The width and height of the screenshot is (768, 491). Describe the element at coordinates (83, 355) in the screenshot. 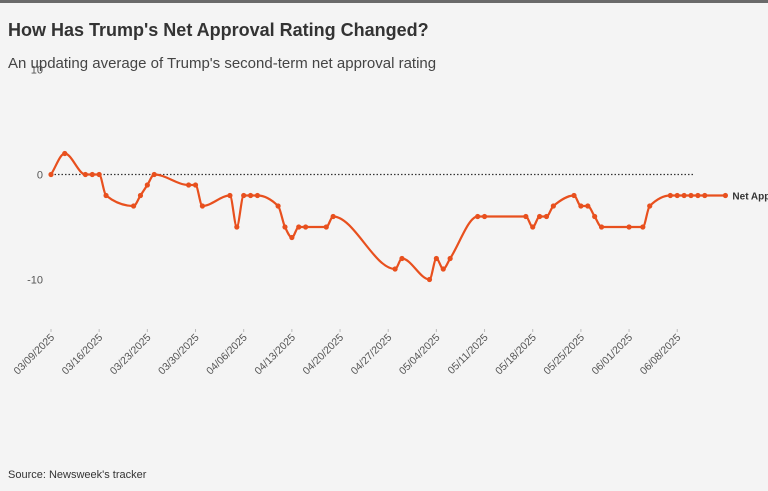

I see `x-tick-label: 03/16/2025` at that location.